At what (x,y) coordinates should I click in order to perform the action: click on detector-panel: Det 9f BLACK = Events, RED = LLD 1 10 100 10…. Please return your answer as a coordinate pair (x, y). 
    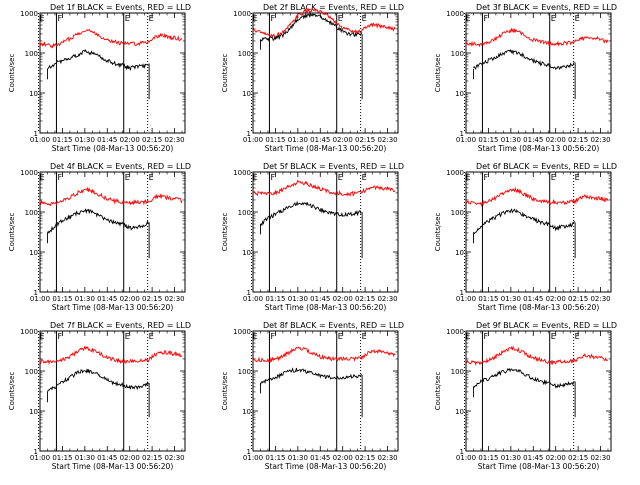
    Looking at the image, I should click on (525, 396).